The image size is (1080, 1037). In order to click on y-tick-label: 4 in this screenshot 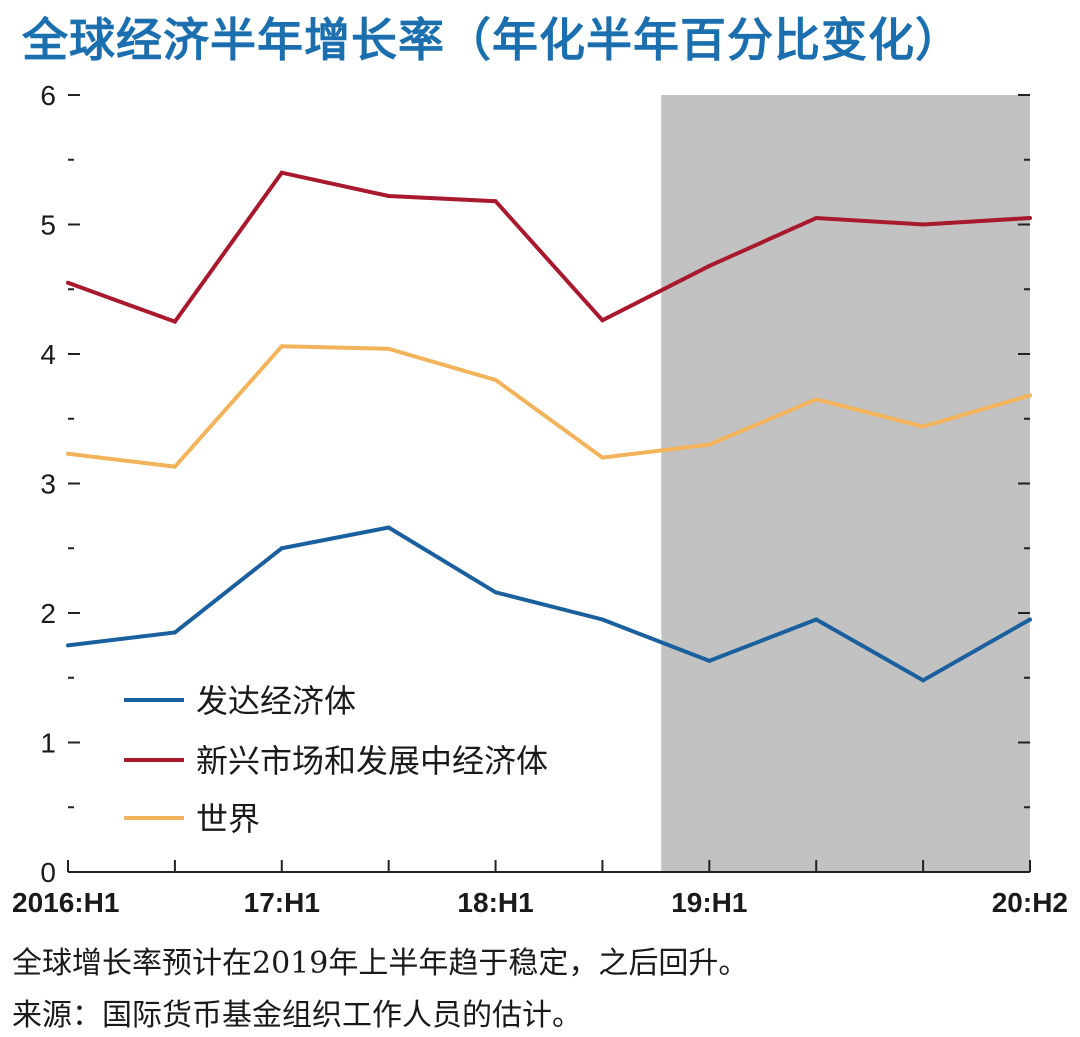, I will do `click(48, 354)`.